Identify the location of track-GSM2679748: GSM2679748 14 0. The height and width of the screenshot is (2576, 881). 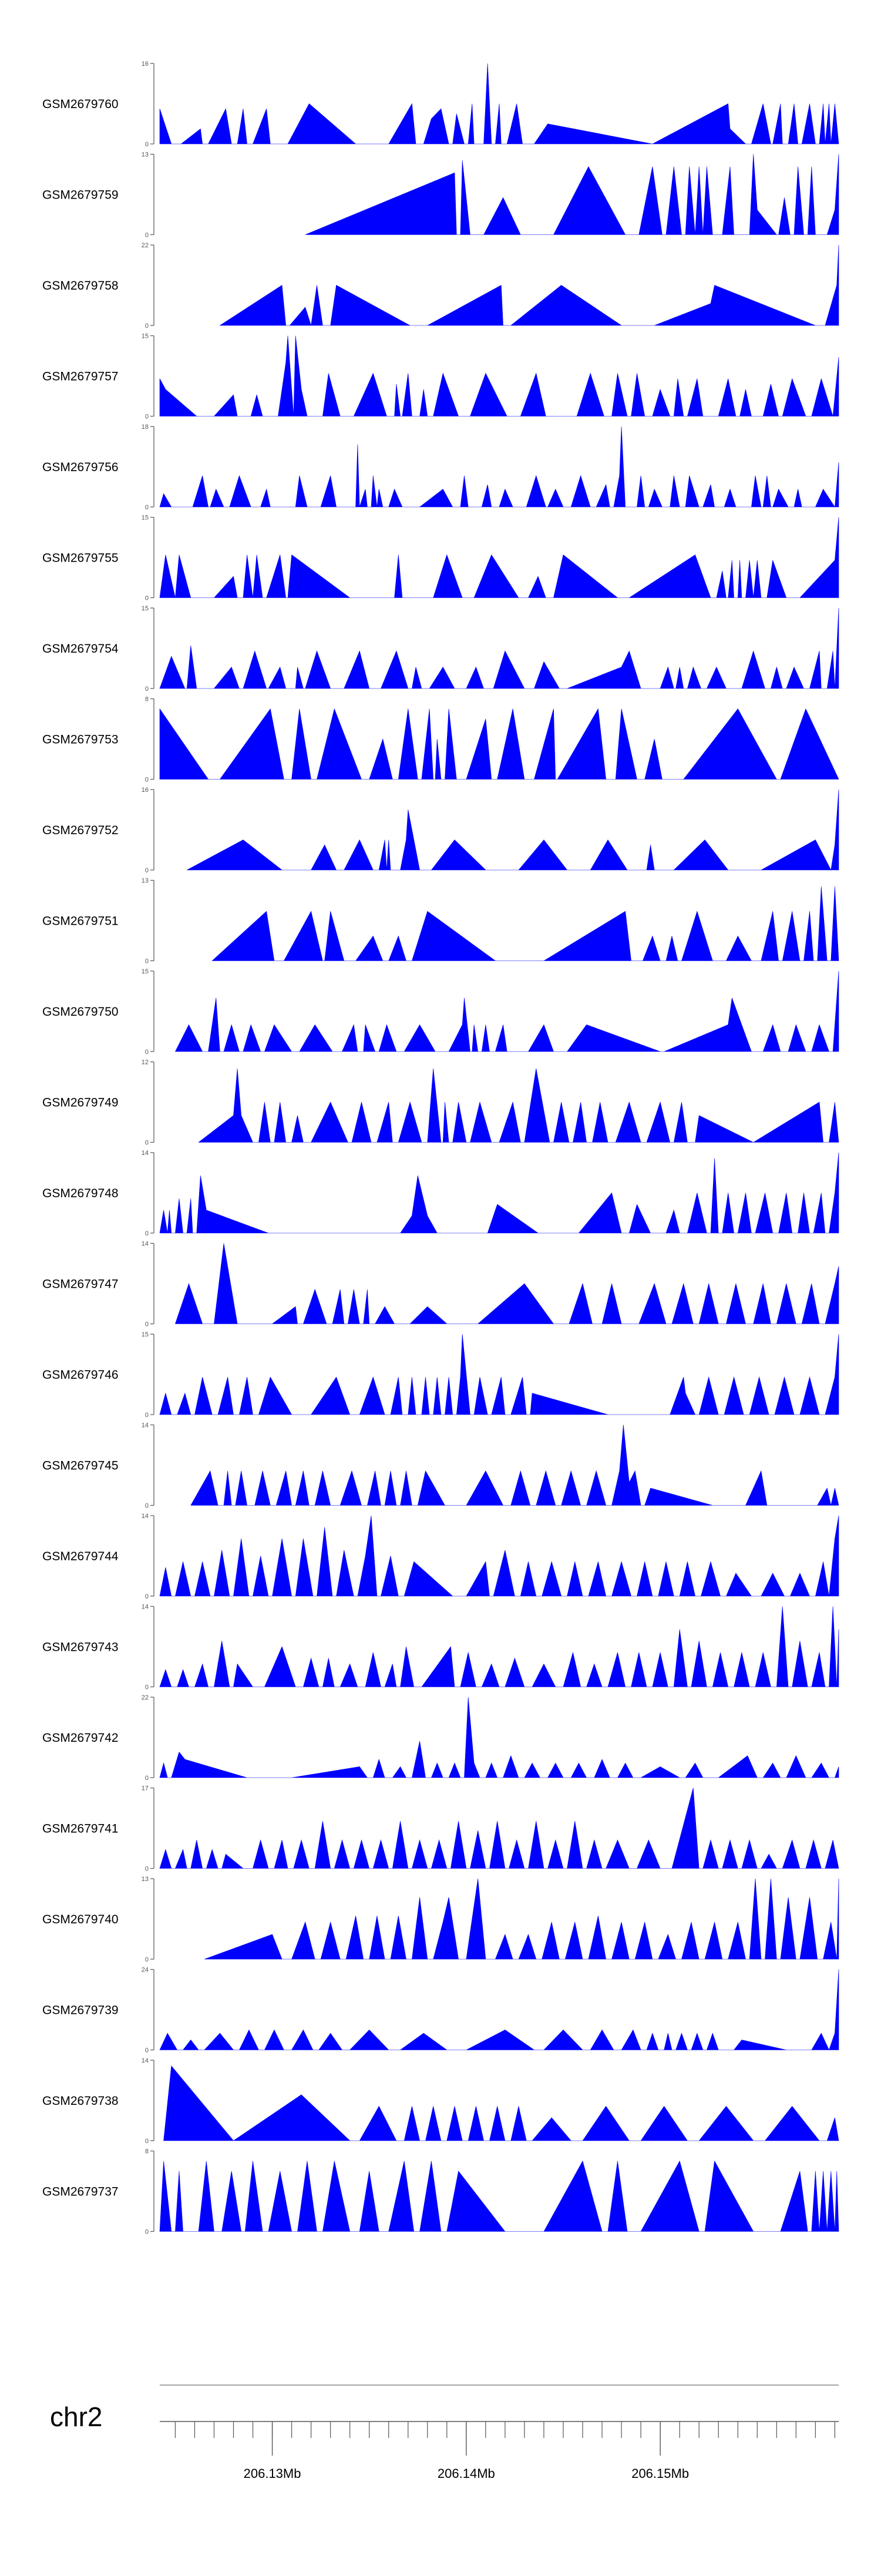
(441, 1193).